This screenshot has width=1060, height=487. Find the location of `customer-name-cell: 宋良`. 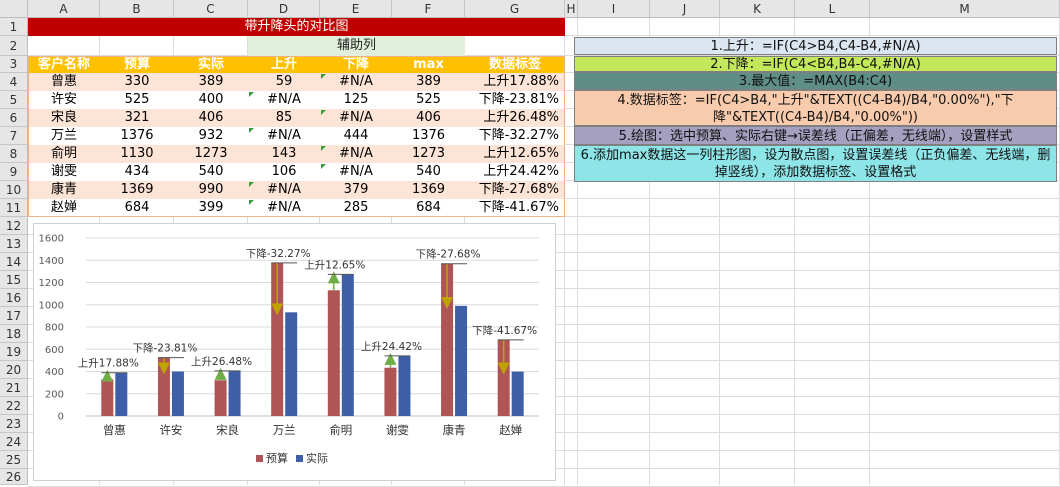

customer-name-cell: 宋良 is located at coordinates (64, 118).